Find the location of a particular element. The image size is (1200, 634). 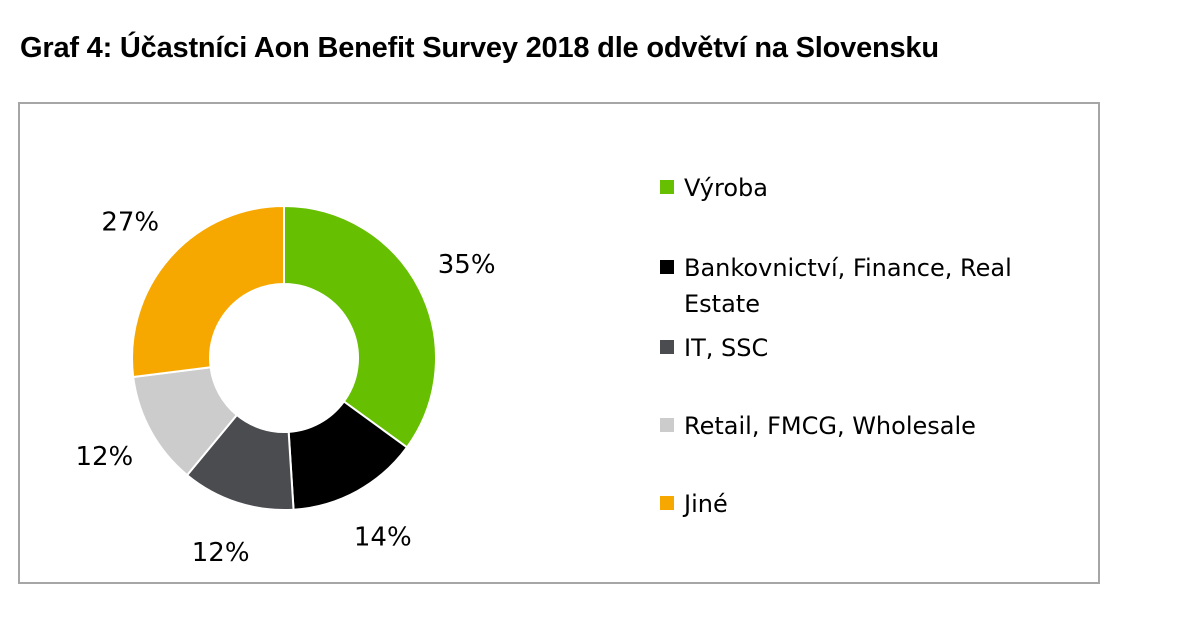

legend-label: IT, SSC is located at coordinates (726, 348).